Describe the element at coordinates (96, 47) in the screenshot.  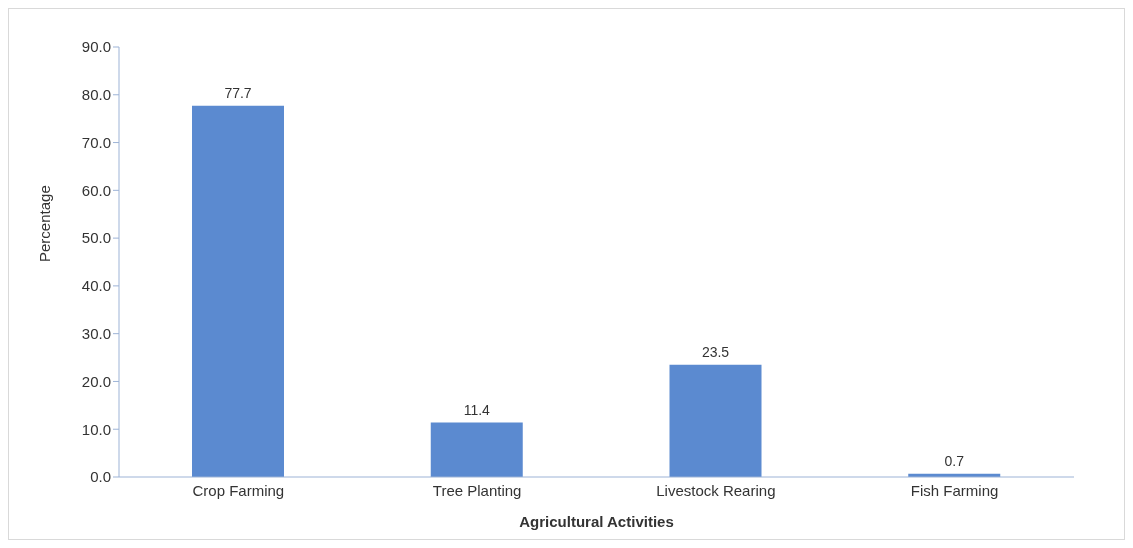
I see `y-tick-label: 90.0` at that location.